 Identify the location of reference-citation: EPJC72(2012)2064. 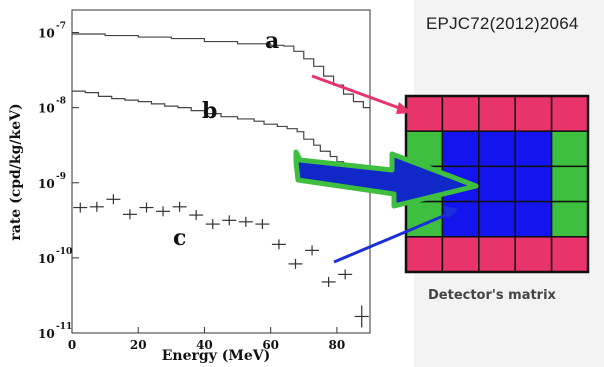
(502, 23).